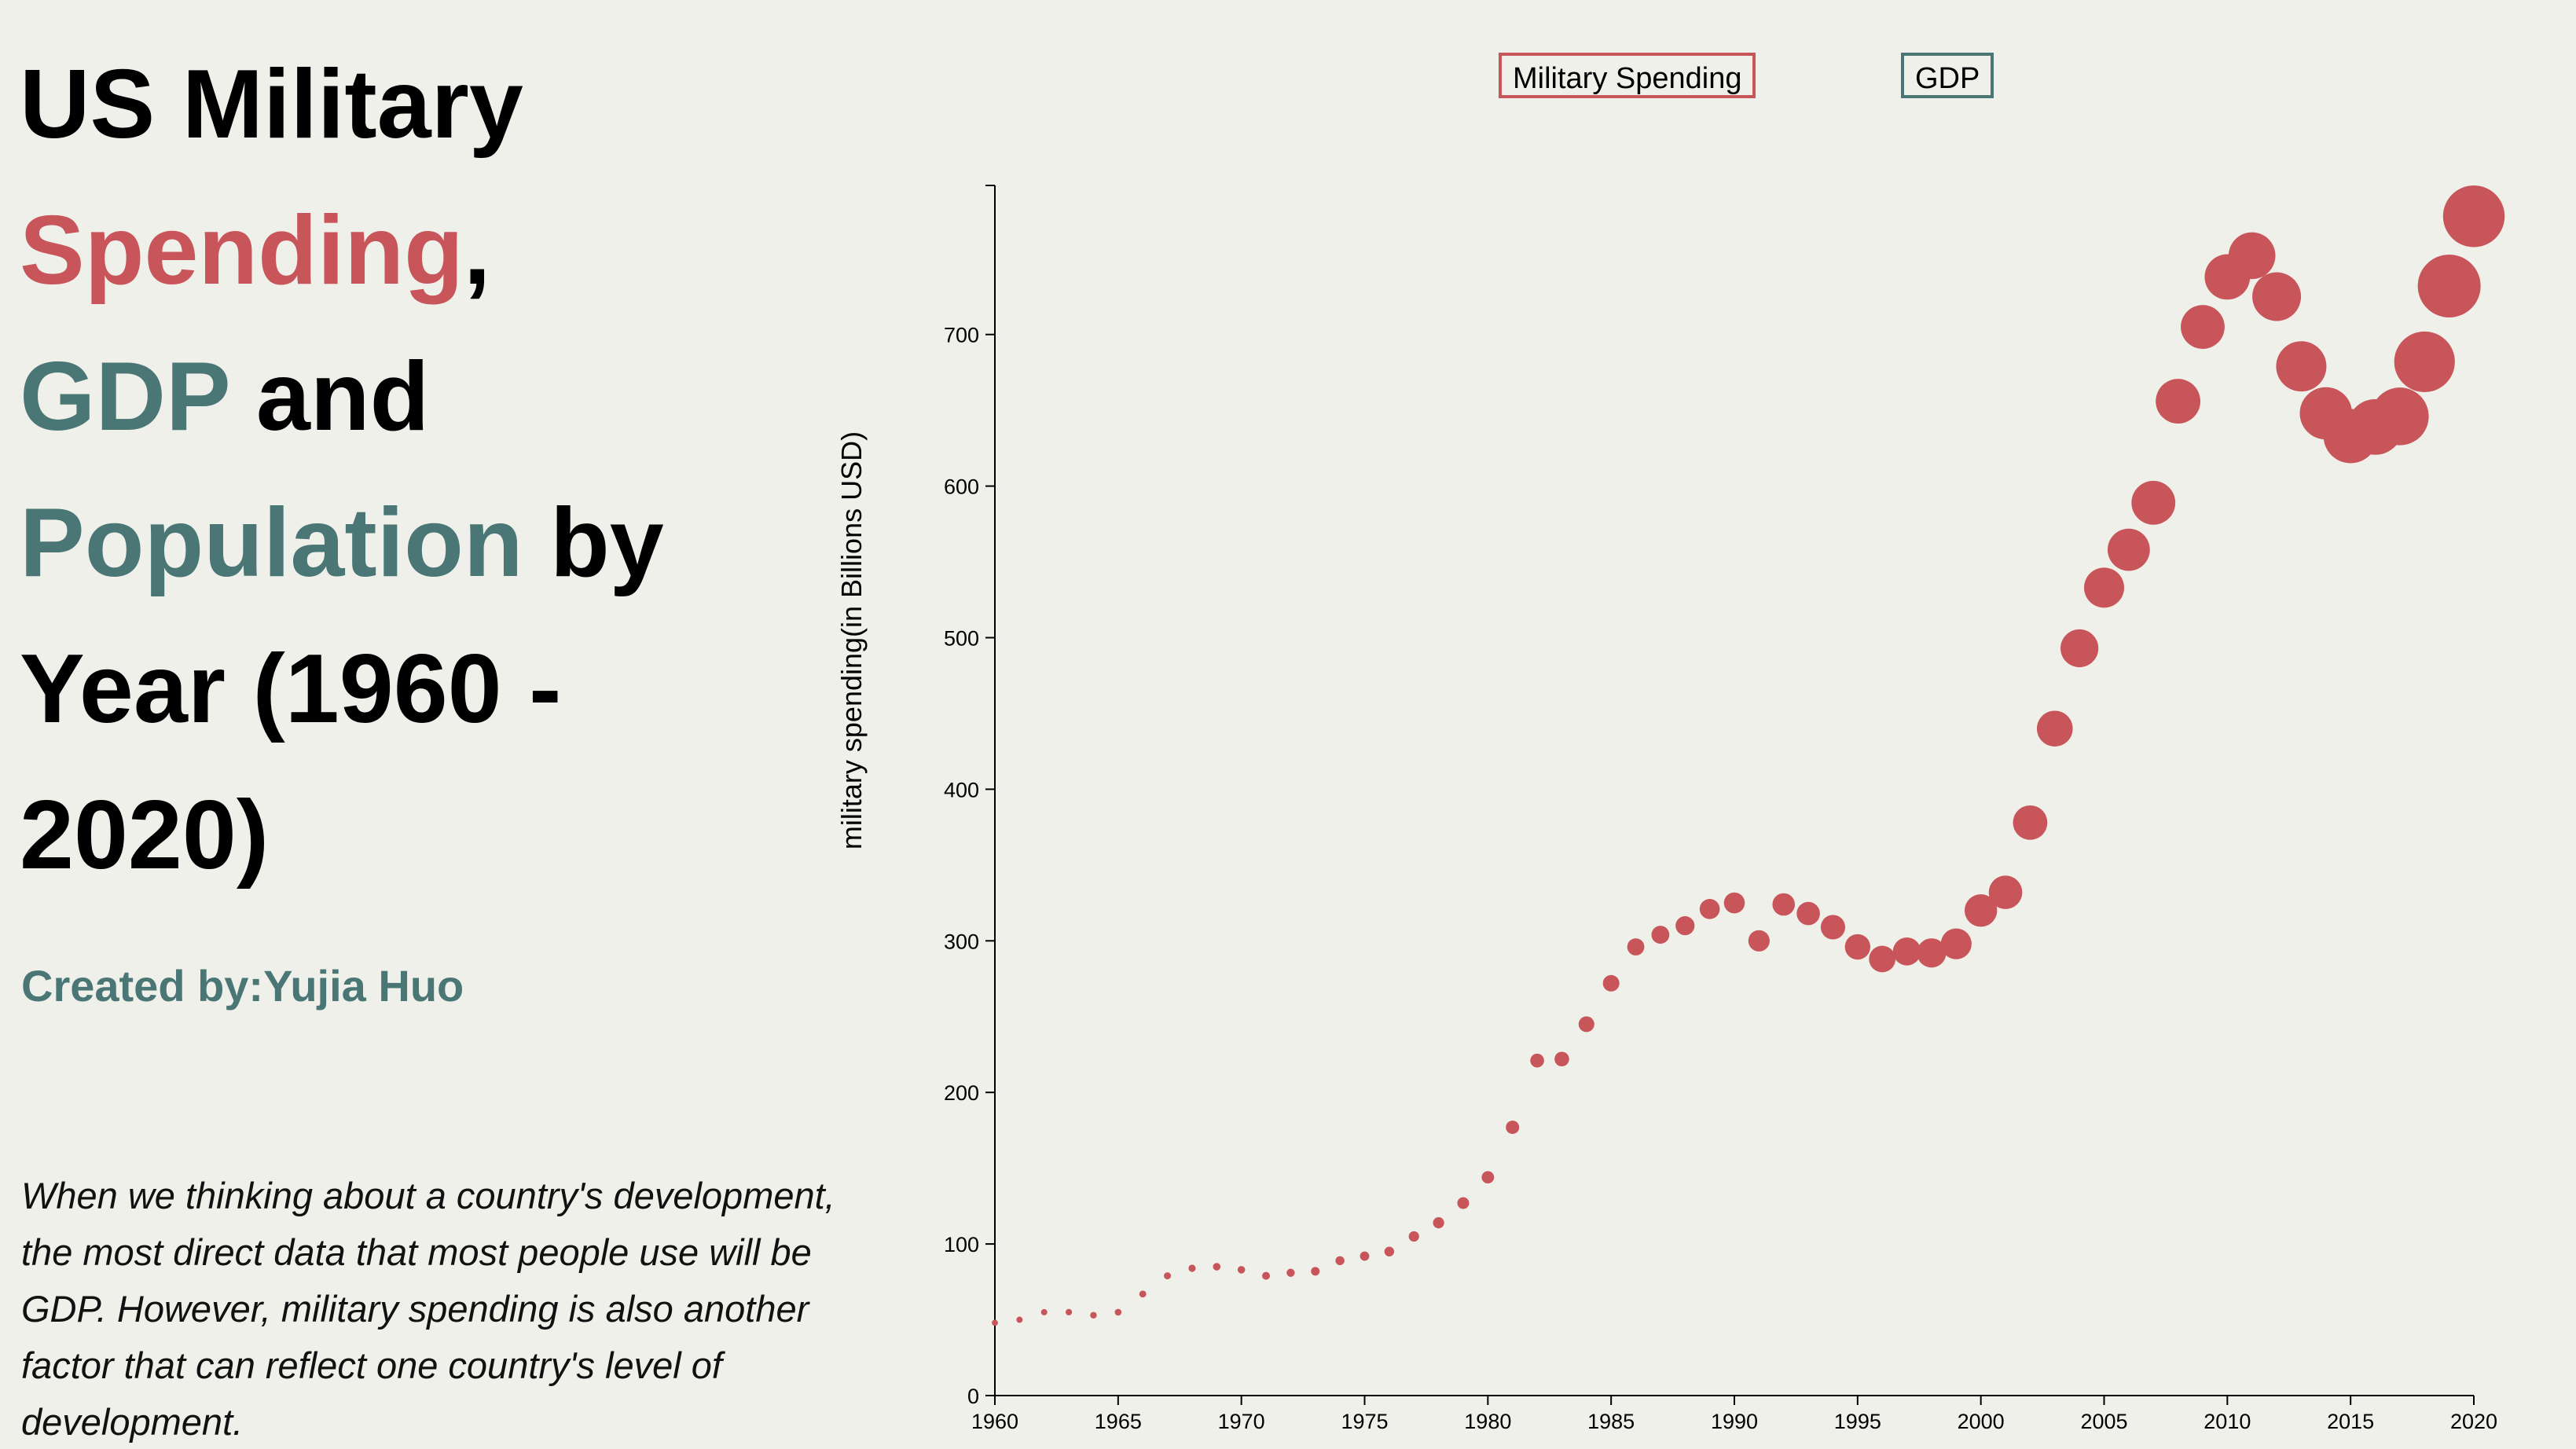 The image size is (2576, 1449). Describe the element at coordinates (1734, 903) in the screenshot. I see `data-point-1990` at that location.